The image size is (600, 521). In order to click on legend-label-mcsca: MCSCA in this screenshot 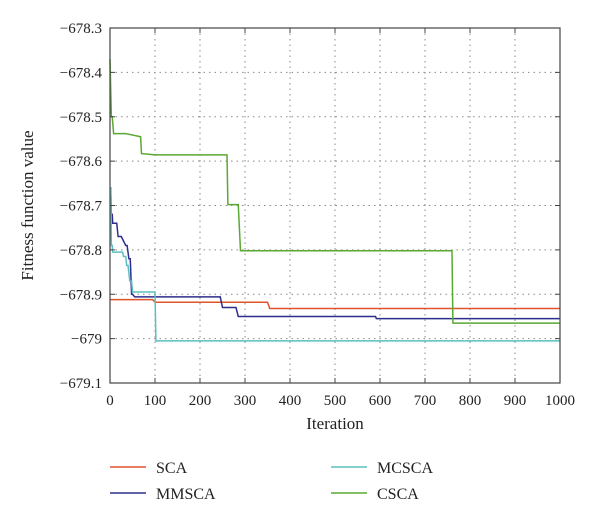, I will do `click(405, 468)`.